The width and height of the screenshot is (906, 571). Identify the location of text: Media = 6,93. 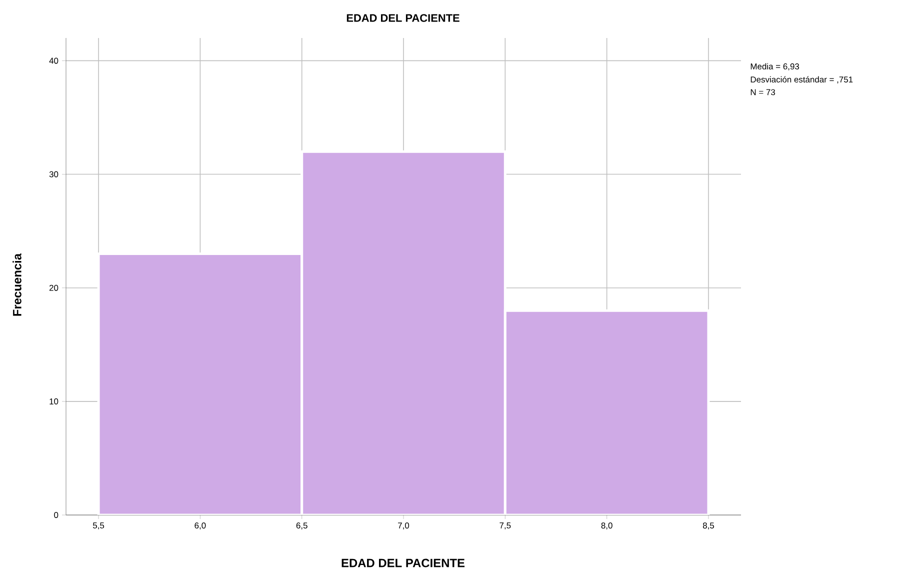
(775, 66).